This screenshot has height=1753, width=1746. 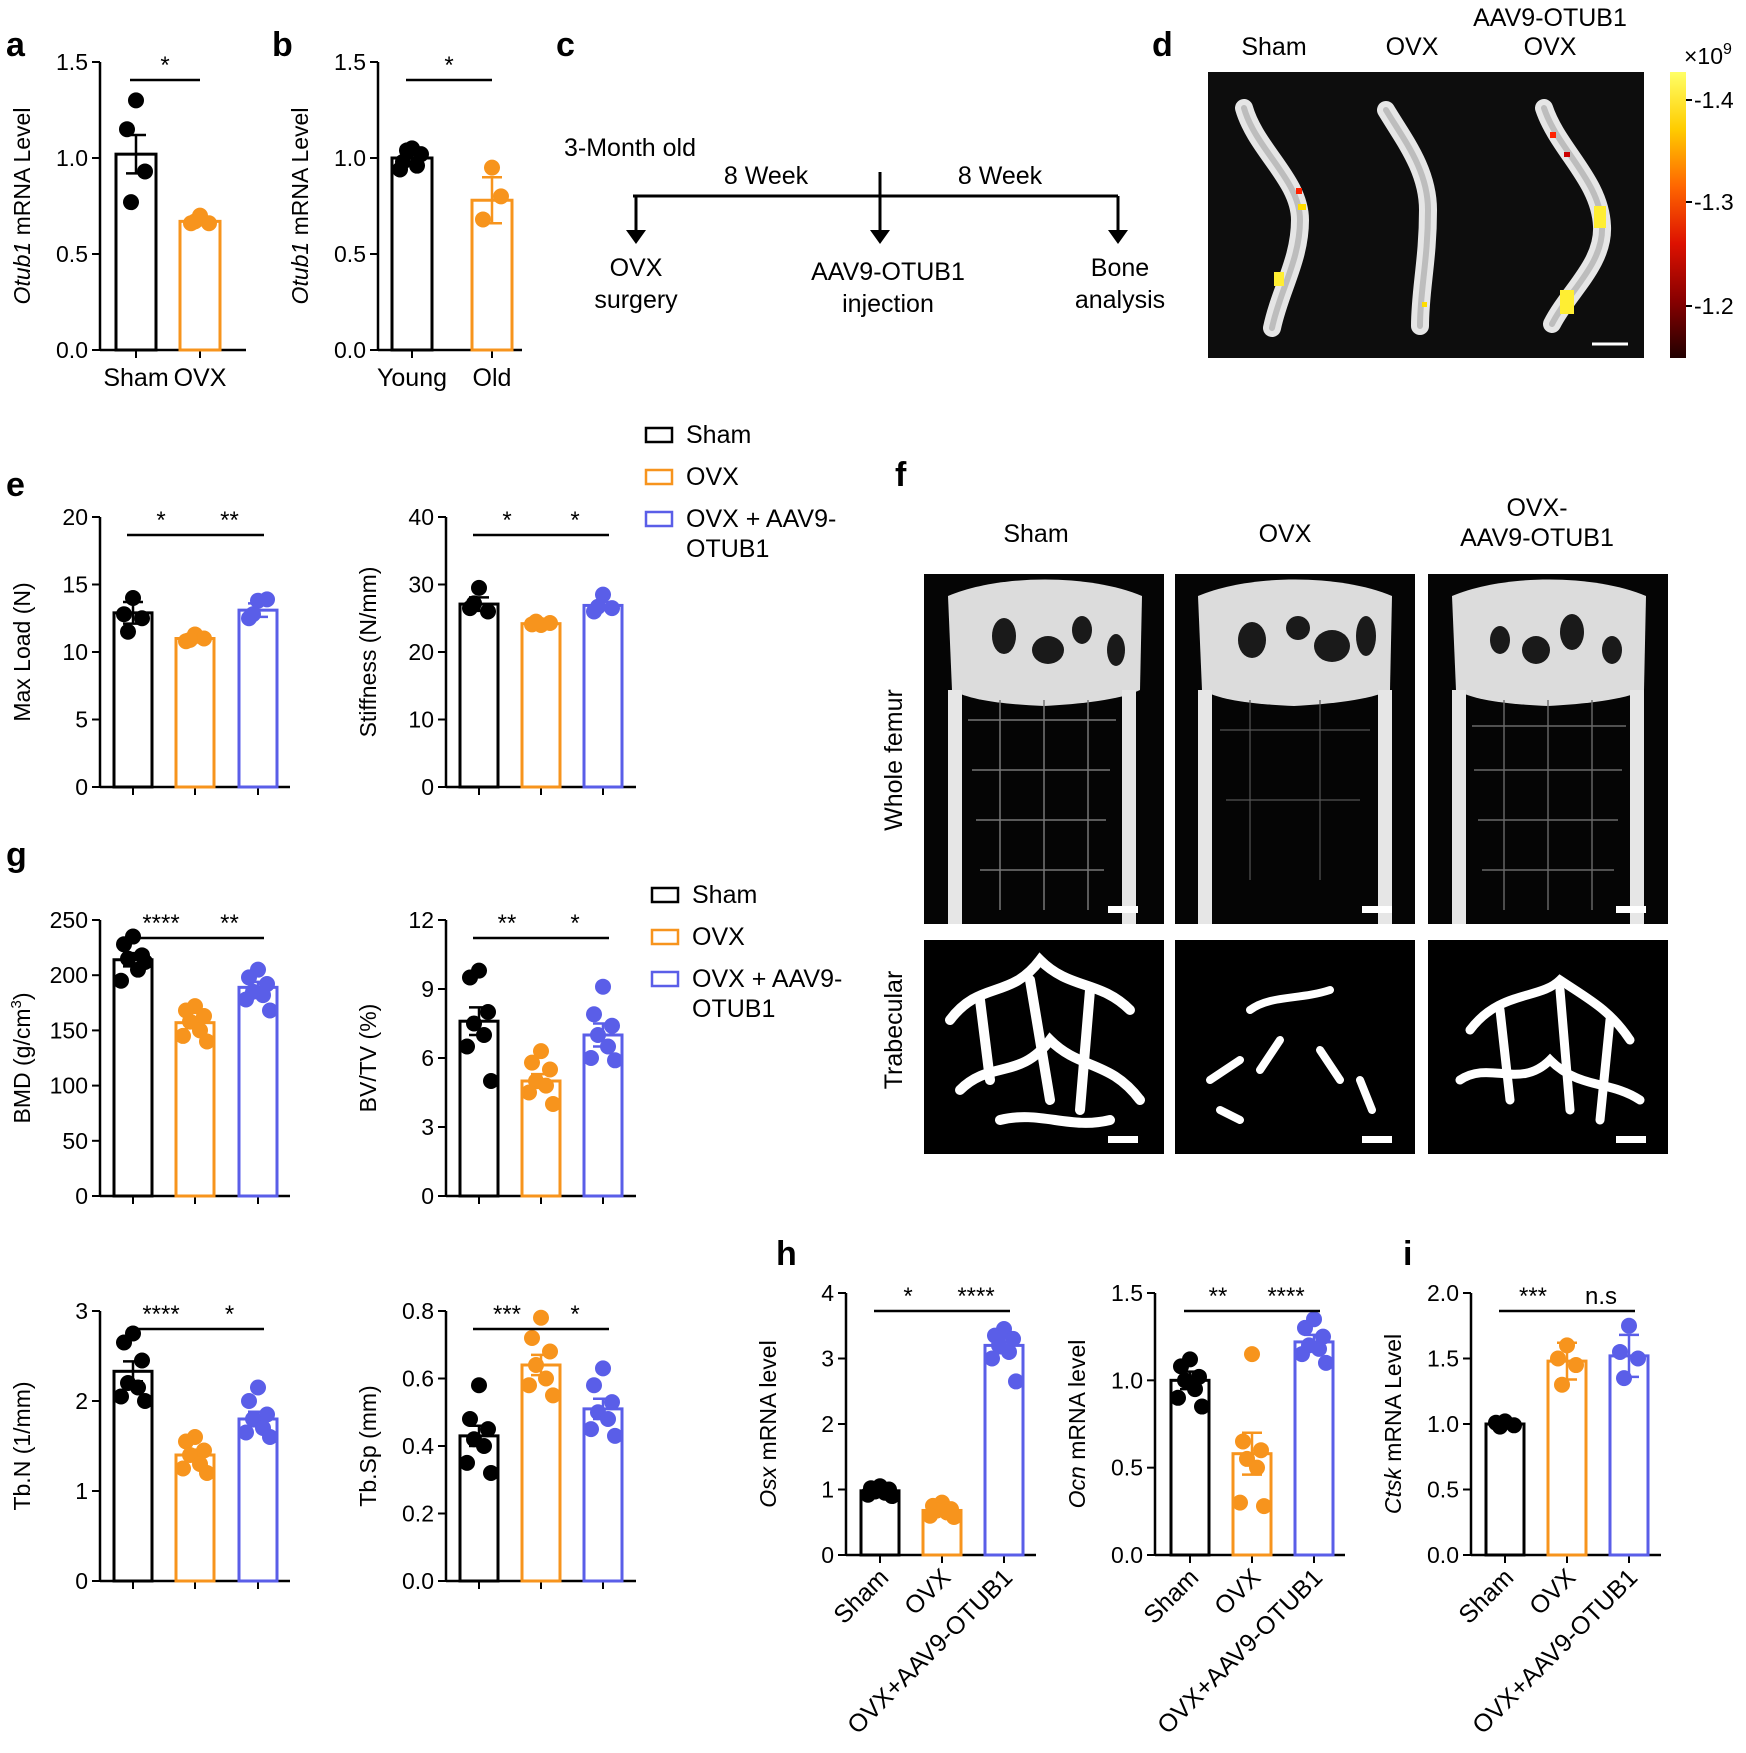 What do you see at coordinates (69, 1086) in the screenshot?
I see `y-tick-label: 100` at bounding box center [69, 1086].